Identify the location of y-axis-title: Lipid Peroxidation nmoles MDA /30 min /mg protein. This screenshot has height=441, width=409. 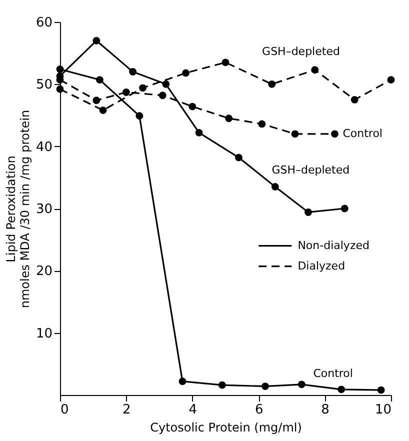
(18, 209).